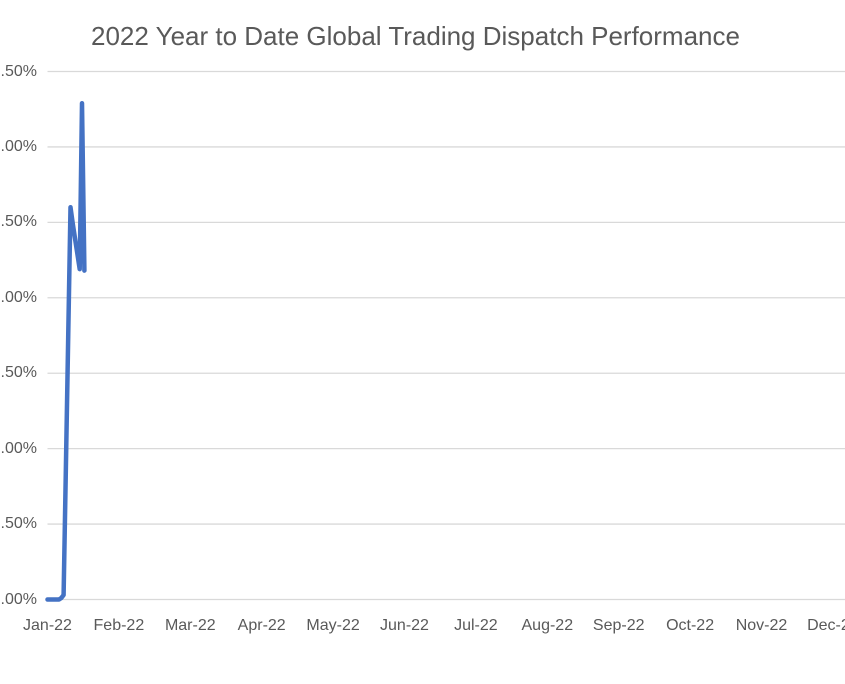 This screenshot has height=684, width=845. I want to click on x-tick-label: Jan-22, so click(47, 625).